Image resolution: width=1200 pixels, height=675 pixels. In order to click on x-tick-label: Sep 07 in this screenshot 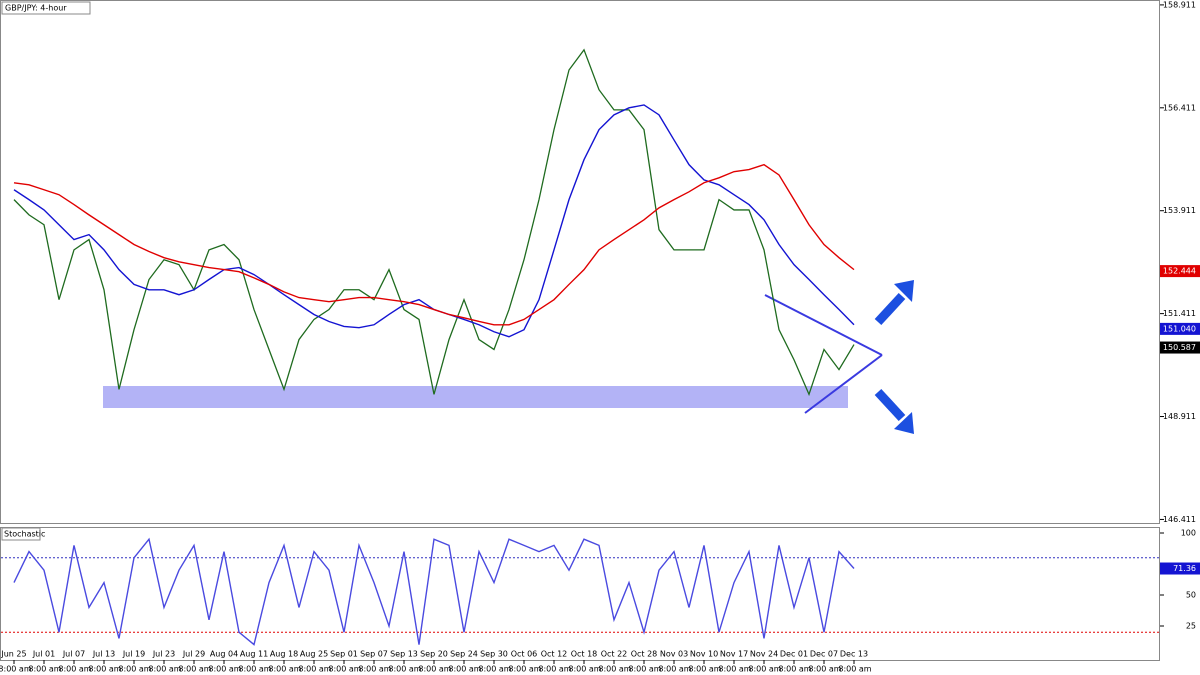, I will do `click(374, 654)`.